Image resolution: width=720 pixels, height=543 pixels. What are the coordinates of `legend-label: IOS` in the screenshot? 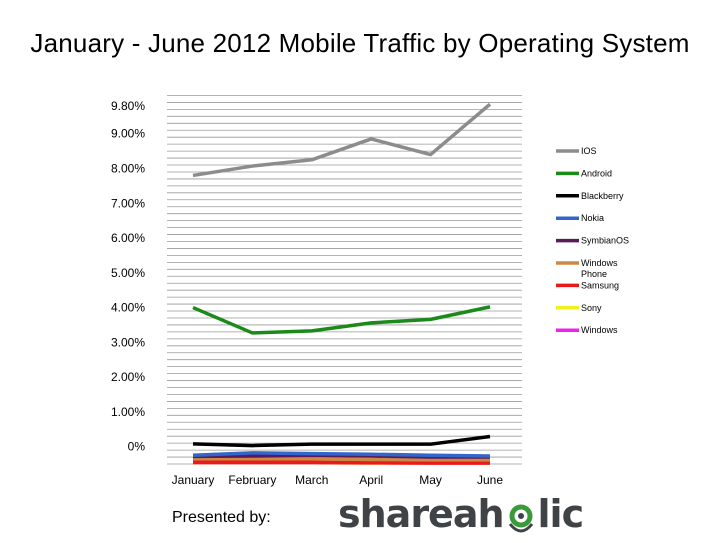 It's located at (589, 151).